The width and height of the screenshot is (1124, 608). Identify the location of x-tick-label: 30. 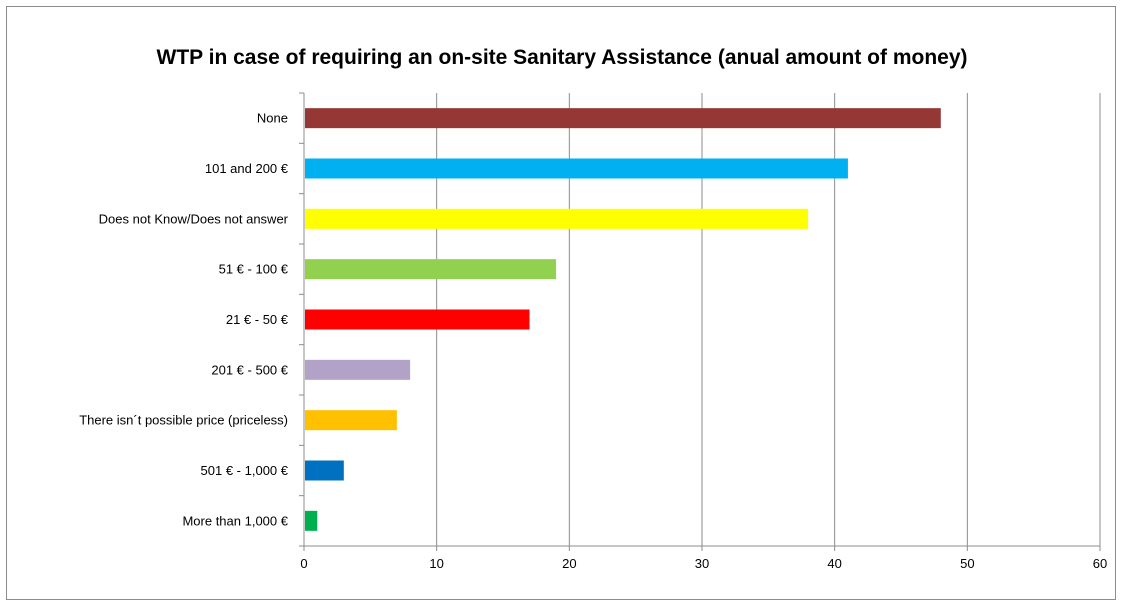
(702, 563).